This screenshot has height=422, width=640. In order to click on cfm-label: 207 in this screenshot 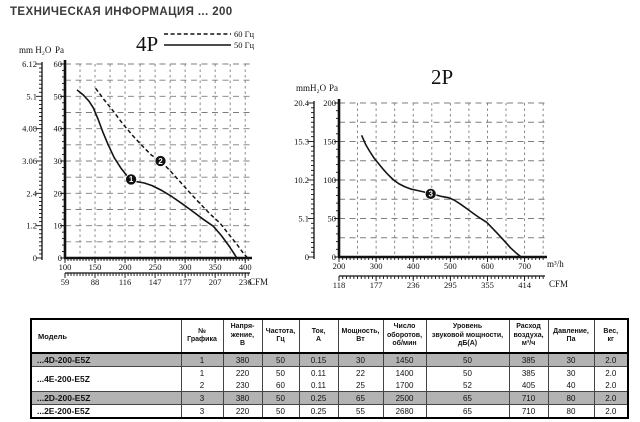, I will do `click(215, 282)`.